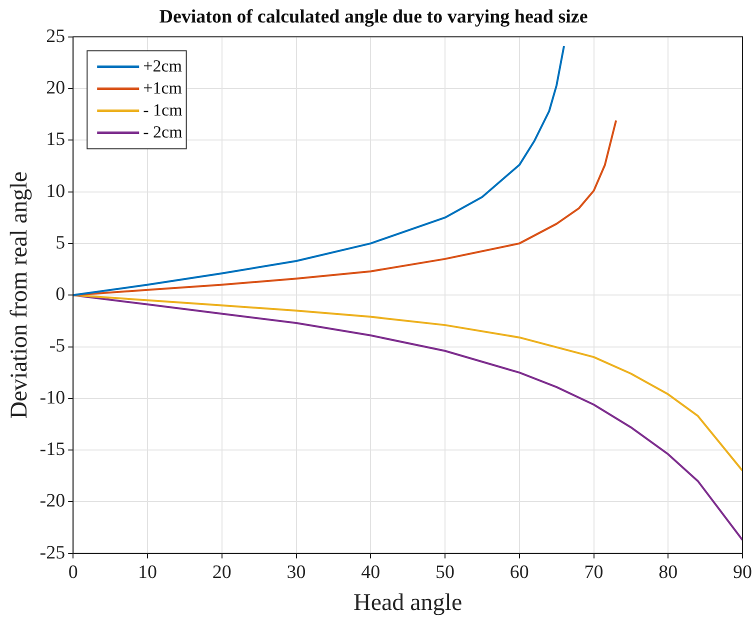 The height and width of the screenshot is (620, 755). What do you see at coordinates (668, 572) in the screenshot?
I see `x-tick-label: 80` at bounding box center [668, 572].